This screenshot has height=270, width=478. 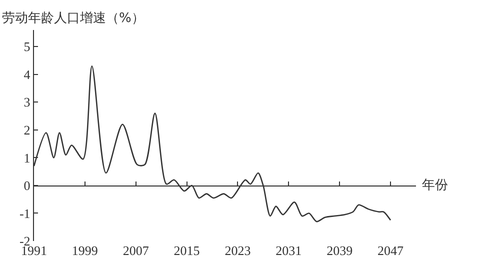 What do you see at coordinates (136, 250) in the screenshot?
I see `x-tick-label: 2007` at bounding box center [136, 250].